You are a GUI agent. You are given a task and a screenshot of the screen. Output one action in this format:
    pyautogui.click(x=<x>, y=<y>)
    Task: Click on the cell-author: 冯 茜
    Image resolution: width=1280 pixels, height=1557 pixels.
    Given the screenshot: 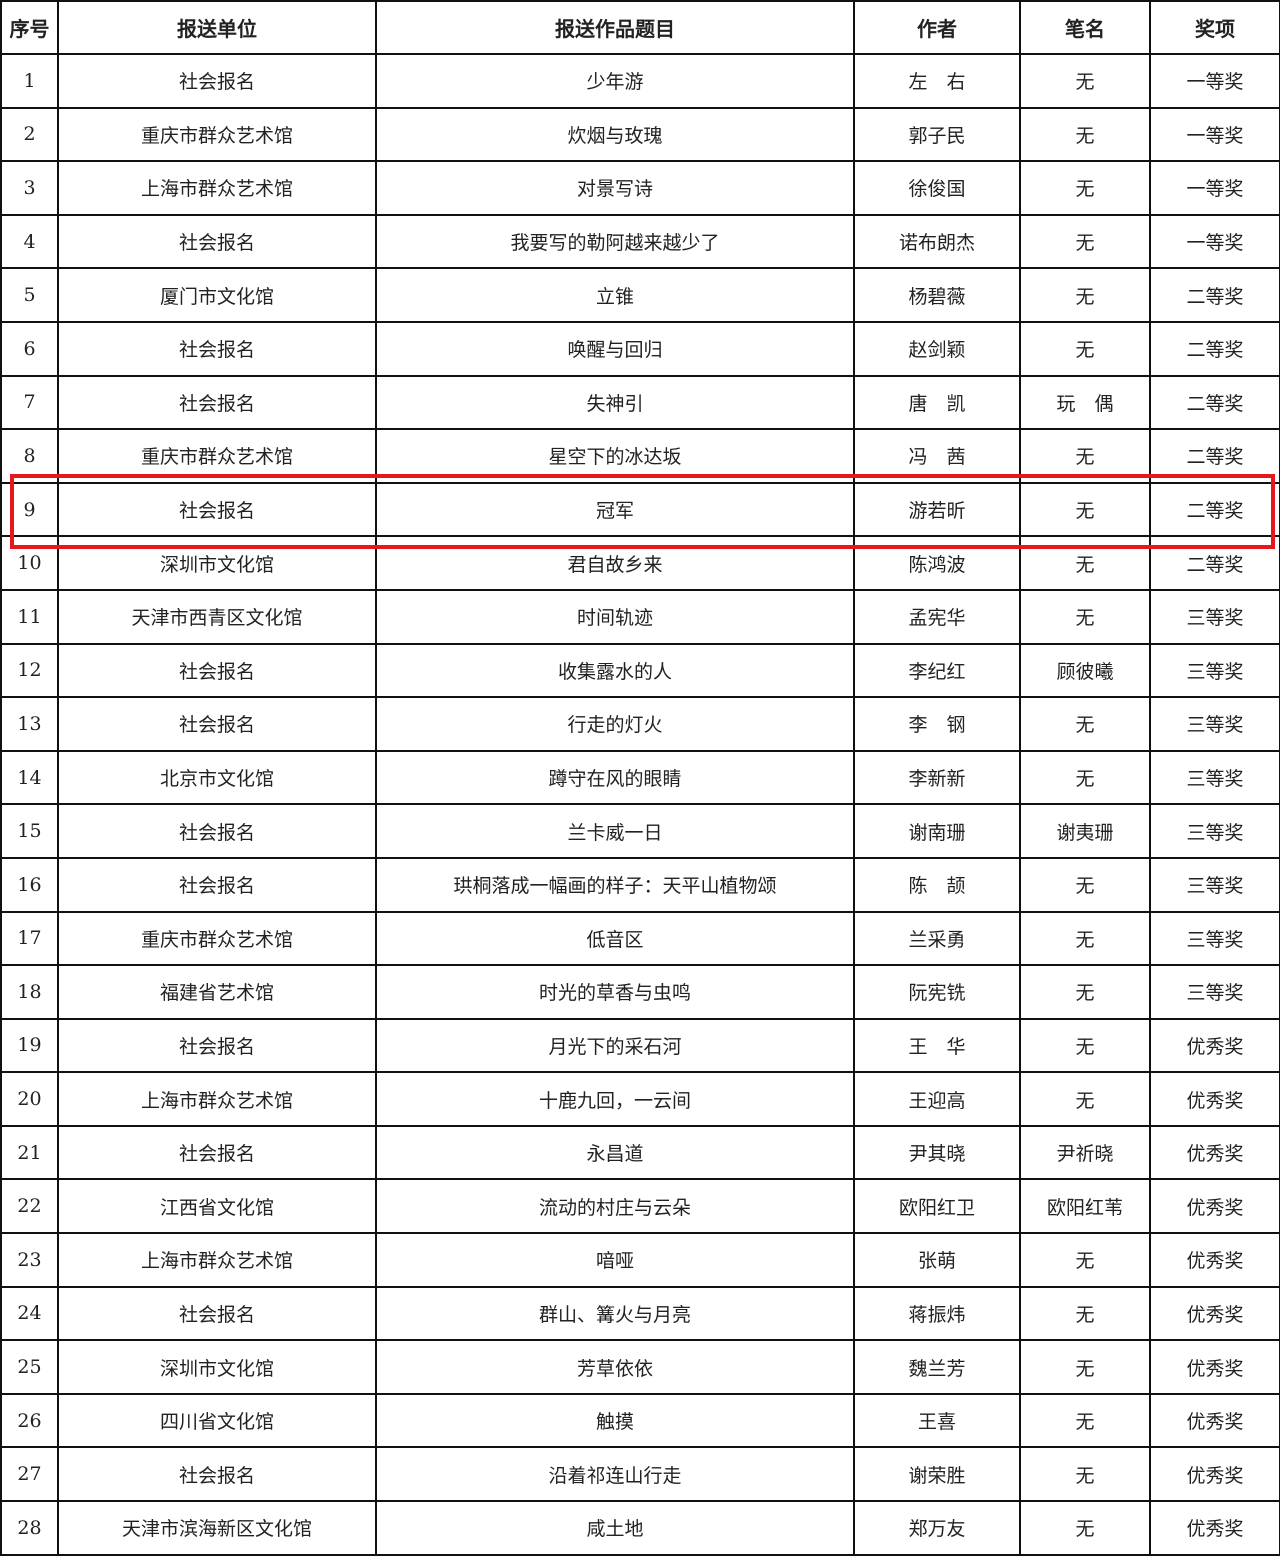 What is the action you would take?
    pyautogui.click(x=937, y=456)
    